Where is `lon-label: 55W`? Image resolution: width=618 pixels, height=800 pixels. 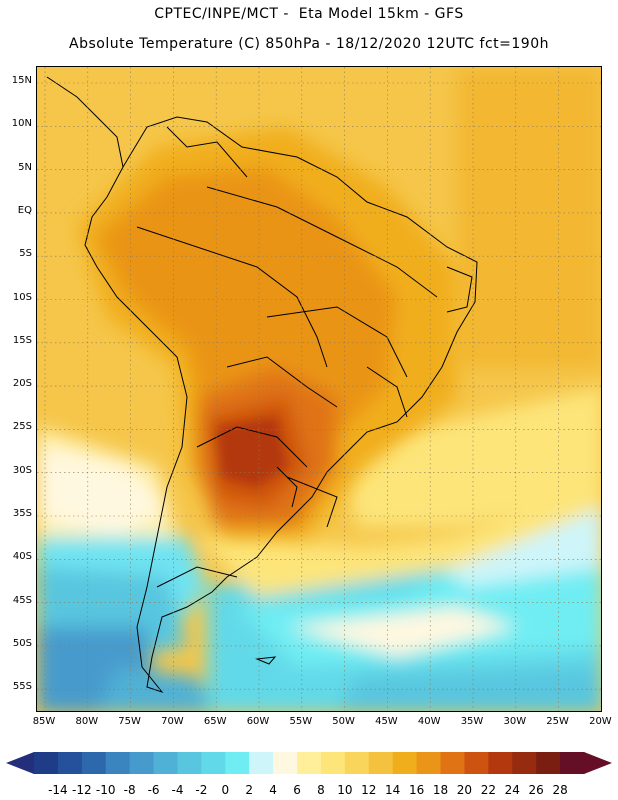
lon-label: 55W is located at coordinates (301, 721).